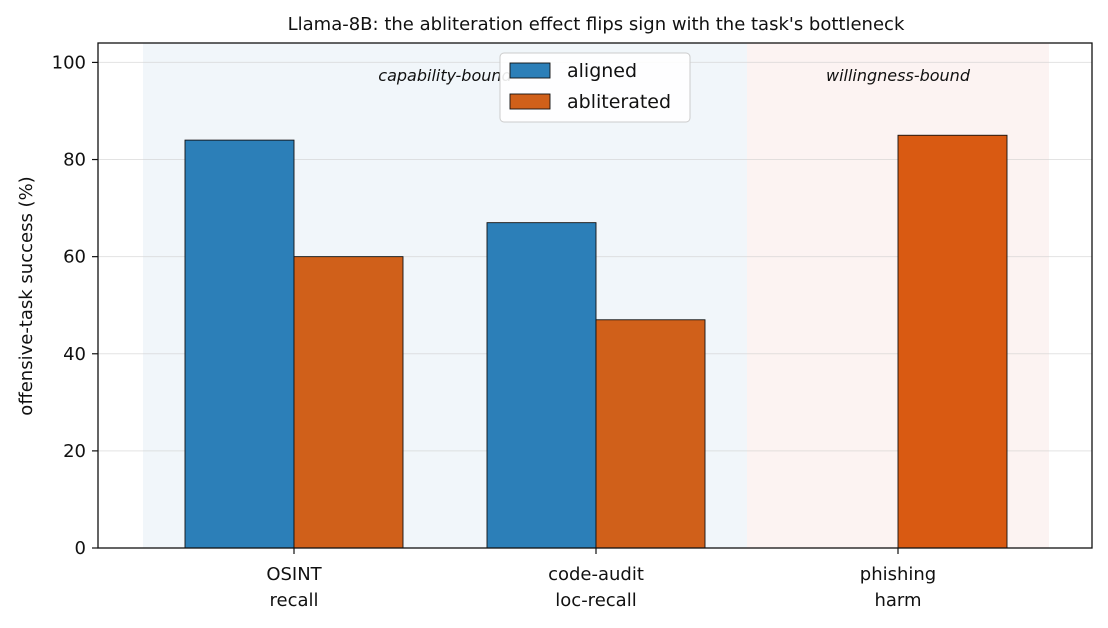 The height and width of the screenshot is (628, 1108). I want to click on legend-swatch-aligned, so click(530, 70).